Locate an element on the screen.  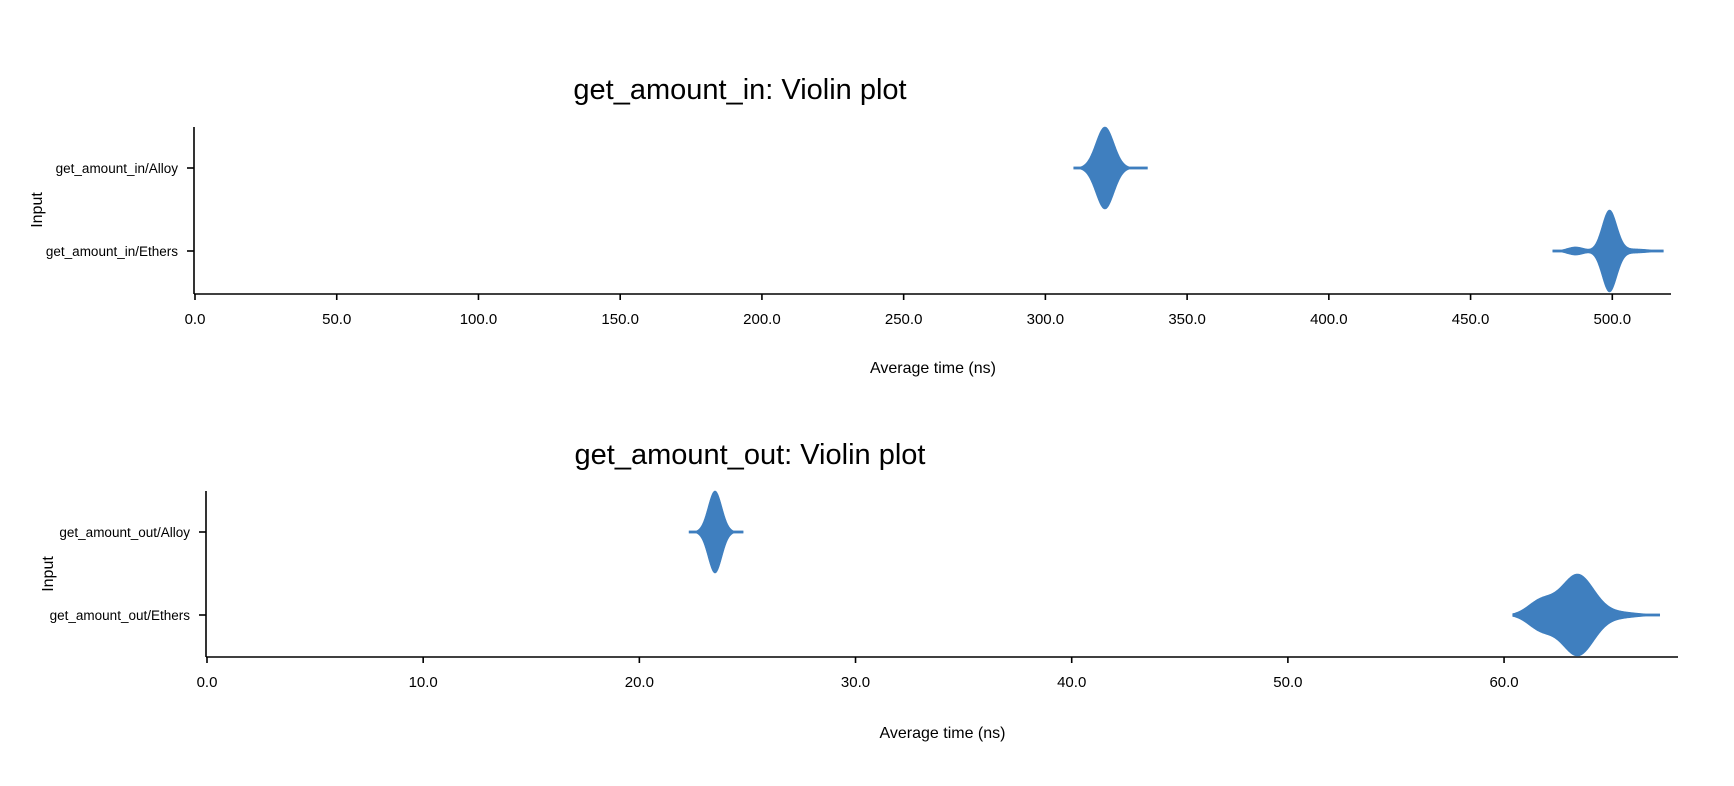
y-category-label: get_amount_in/Alloy is located at coordinates (117, 168).